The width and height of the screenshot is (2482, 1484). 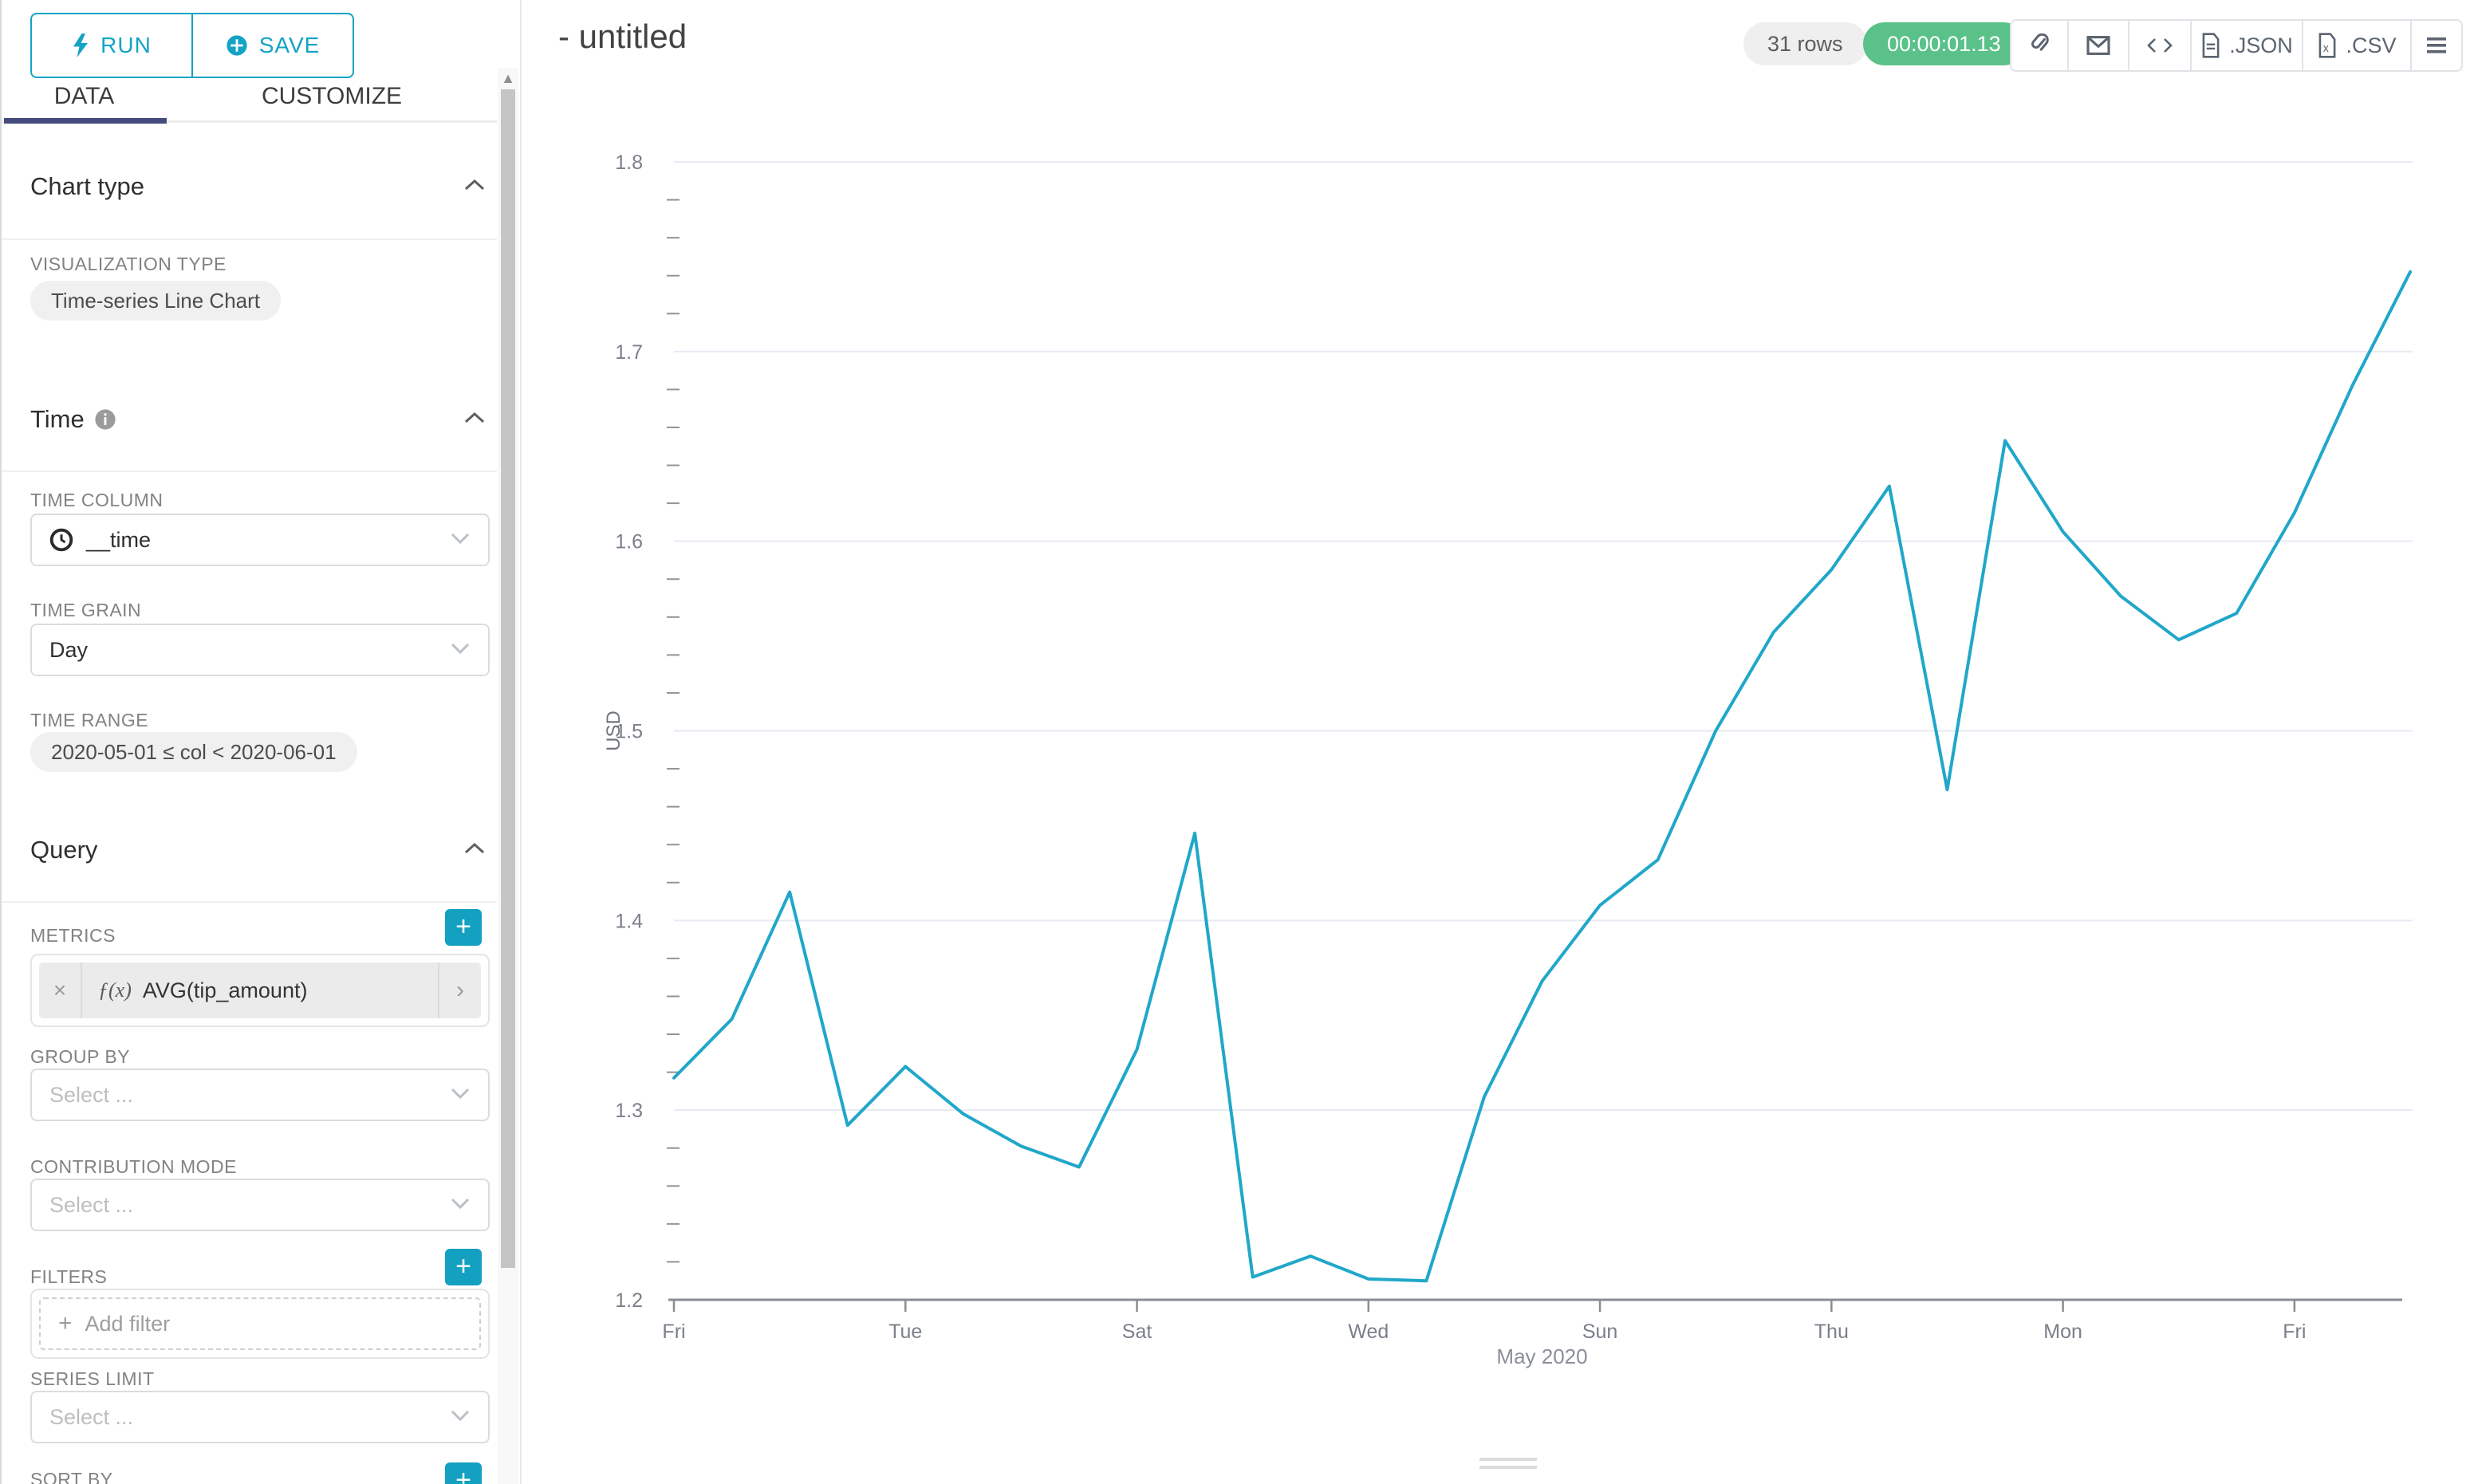 I want to click on group-by-label: GROUP BY, so click(x=80, y=1056).